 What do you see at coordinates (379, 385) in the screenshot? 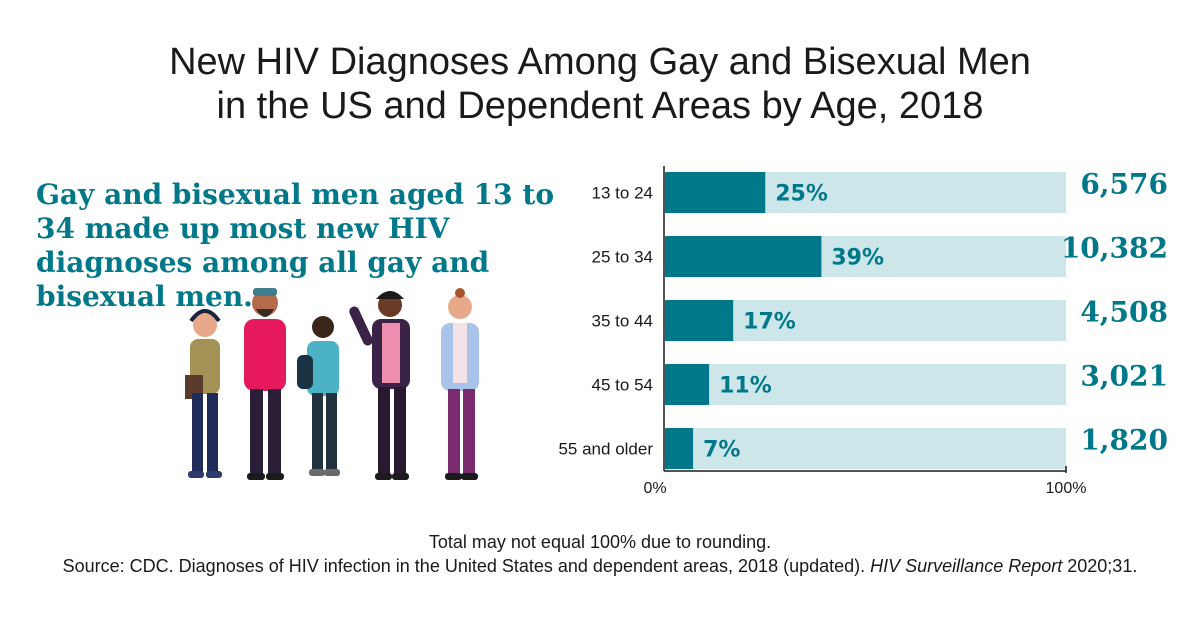
I see `person-4-figure` at bounding box center [379, 385].